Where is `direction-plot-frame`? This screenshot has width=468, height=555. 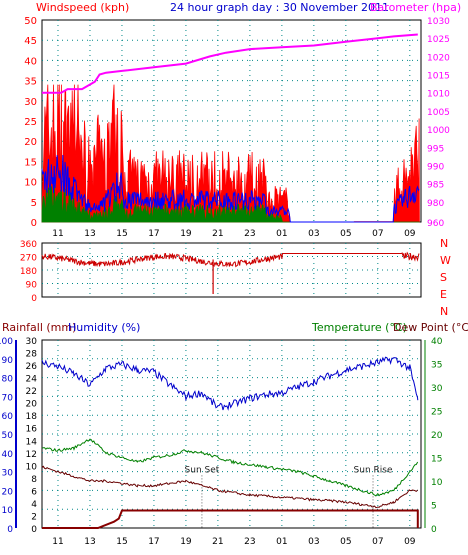 direction-plot-frame is located at coordinates (231, 270).